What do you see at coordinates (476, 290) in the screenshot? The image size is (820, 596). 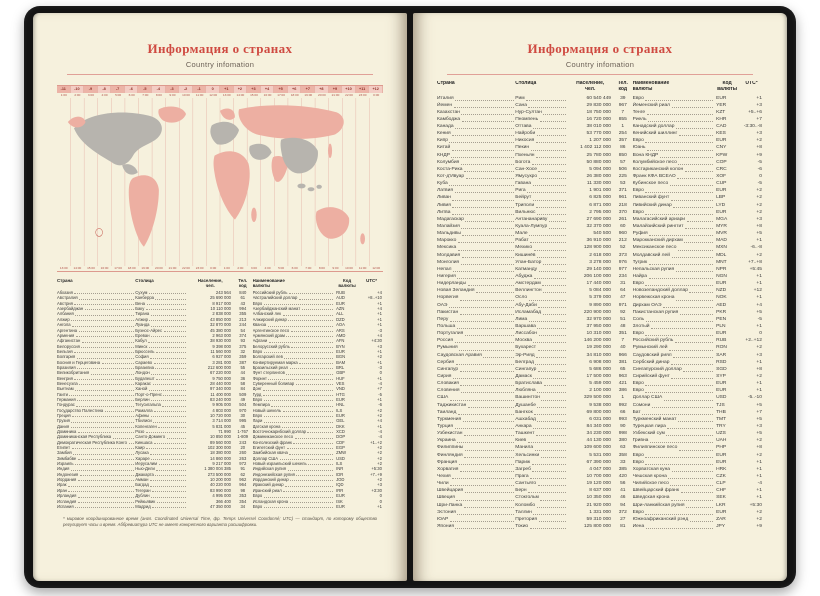 I see `cell-country: Новая Зеландия` at bounding box center [476, 290].